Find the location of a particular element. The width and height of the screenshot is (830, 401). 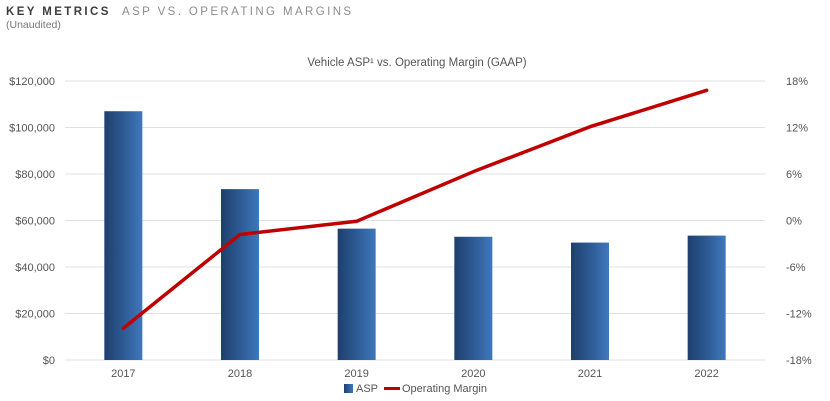

right-axis-tick-label: -18% is located at coordinates (799, 361).